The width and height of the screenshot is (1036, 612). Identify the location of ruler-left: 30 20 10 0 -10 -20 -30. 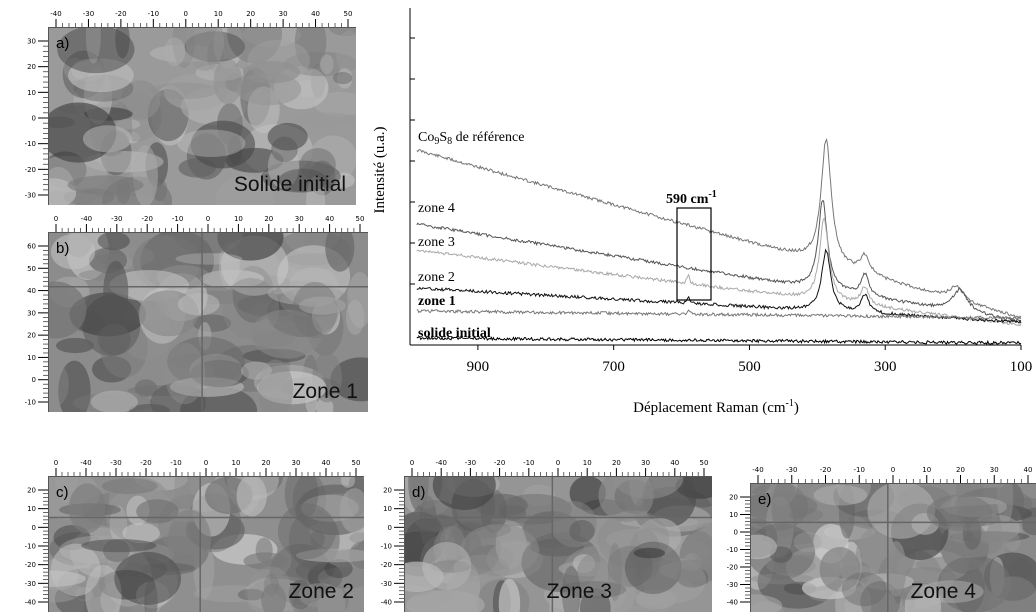
(27, 116).